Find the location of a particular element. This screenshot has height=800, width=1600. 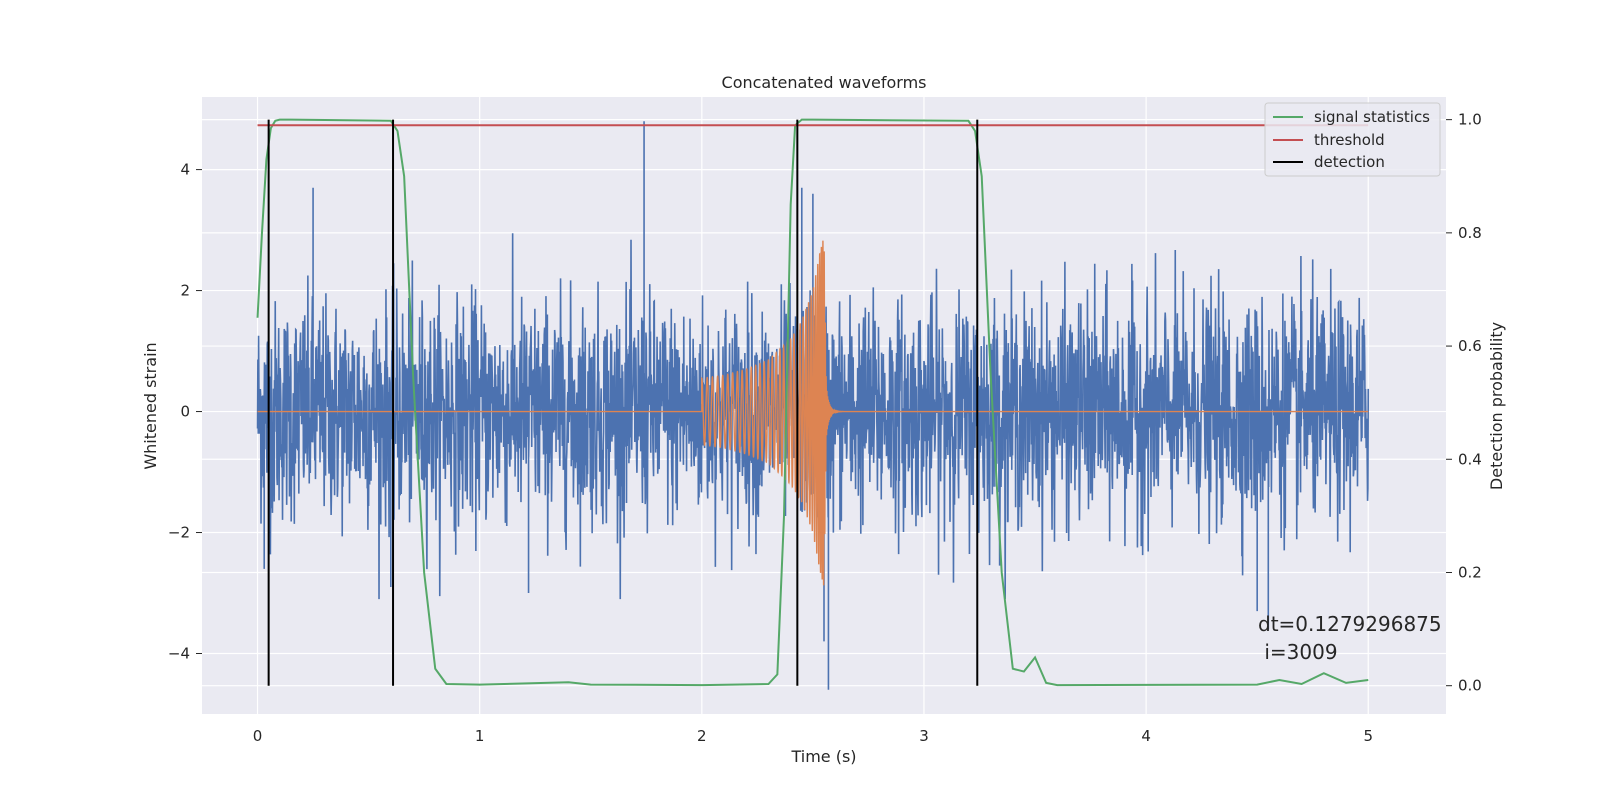

y-right-tick-label: 0.2 is located at coordinates (1470, 572).